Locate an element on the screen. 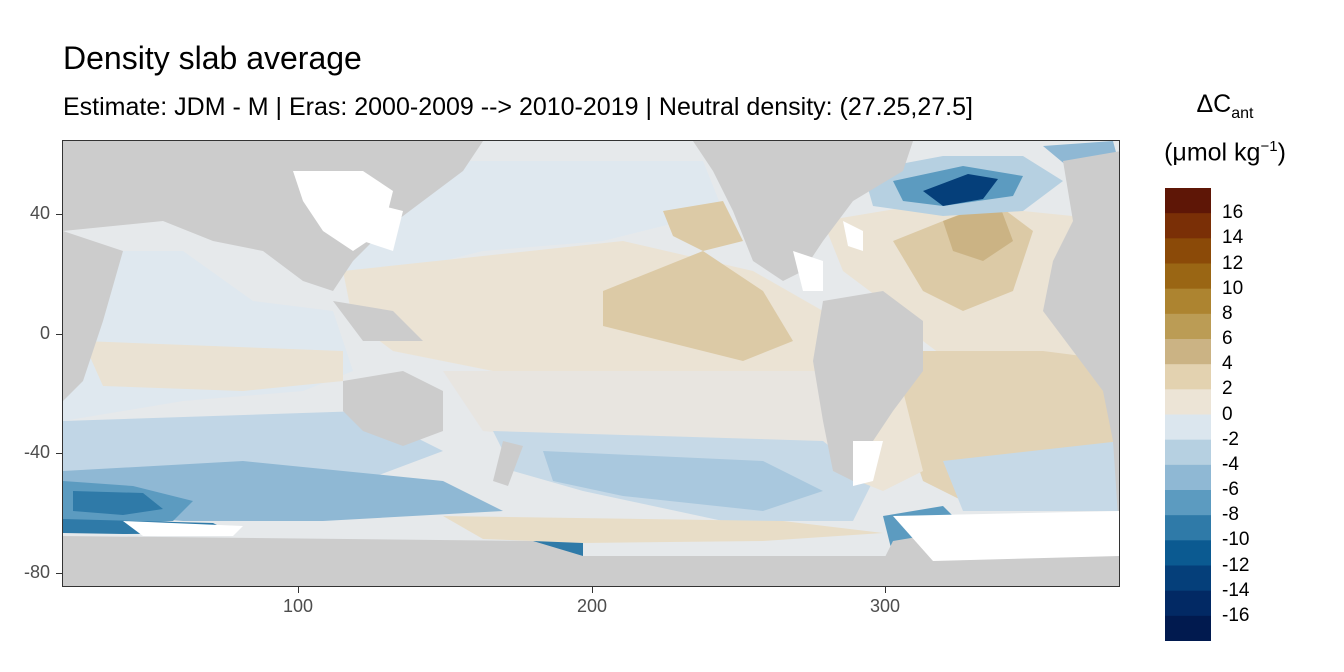 The height and width of the screenshot is (672, 1344). legend-tick-label: 14 is located at coordinates (1233, 238).